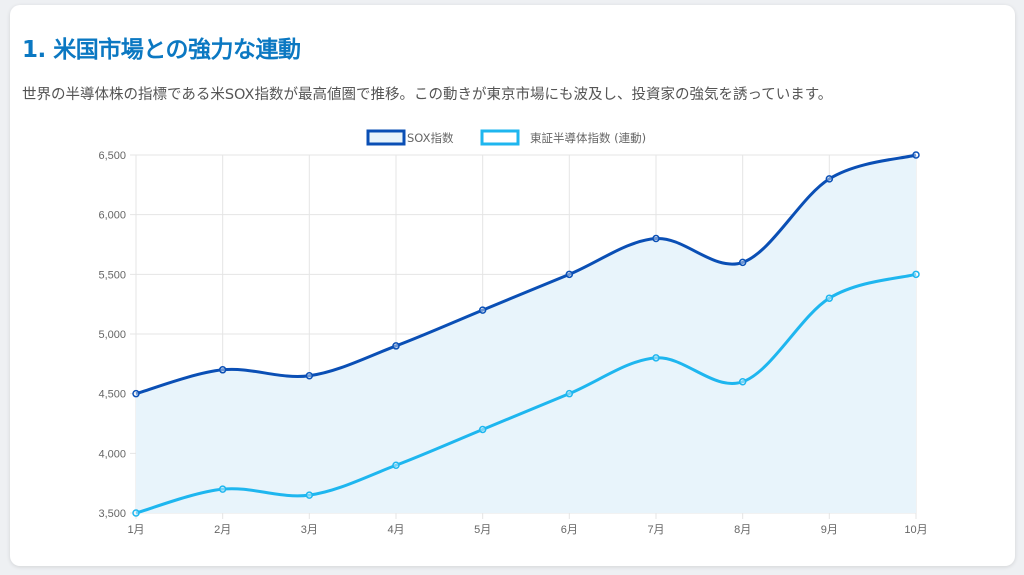 This screenshot has width=1024, height=575. Describe the element at coordinates (112, 335) in the screenshot. I see `y-tick-label: 5,000` at that location.